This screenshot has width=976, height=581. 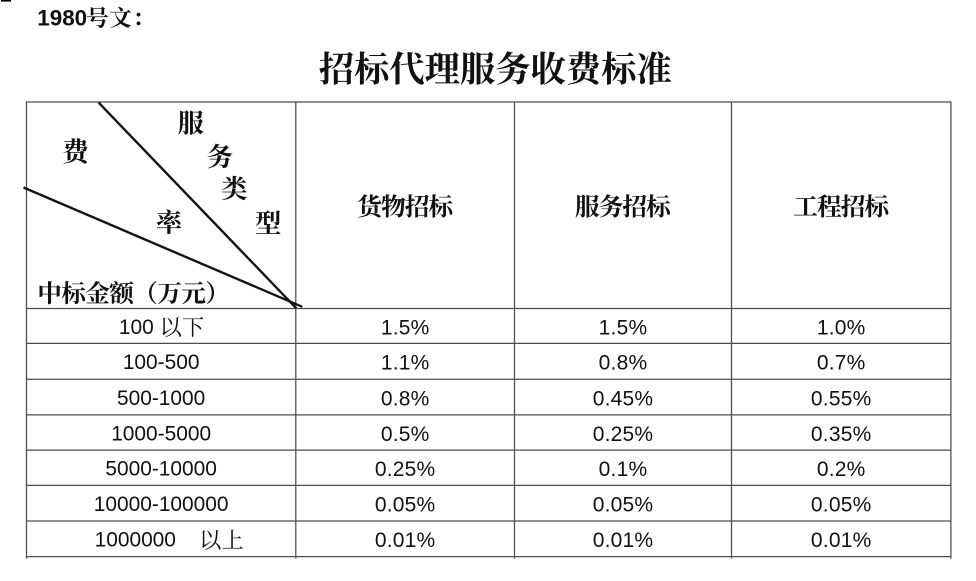 What do you see at coordinates (841, 363) in the screenshot?
I see `svg-text: 0.7%` at bounding box center [841, 363].